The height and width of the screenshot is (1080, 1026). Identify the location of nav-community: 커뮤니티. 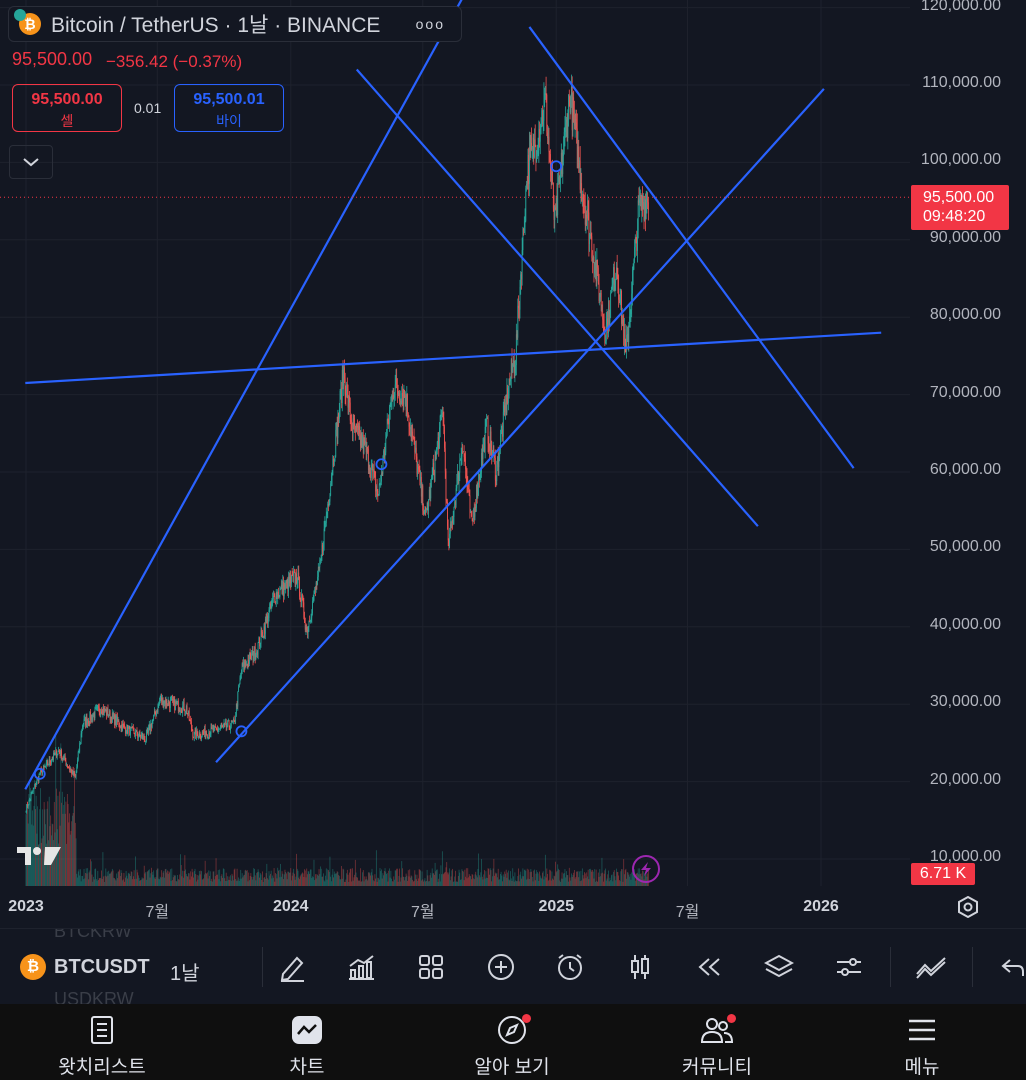
(717, 1046).